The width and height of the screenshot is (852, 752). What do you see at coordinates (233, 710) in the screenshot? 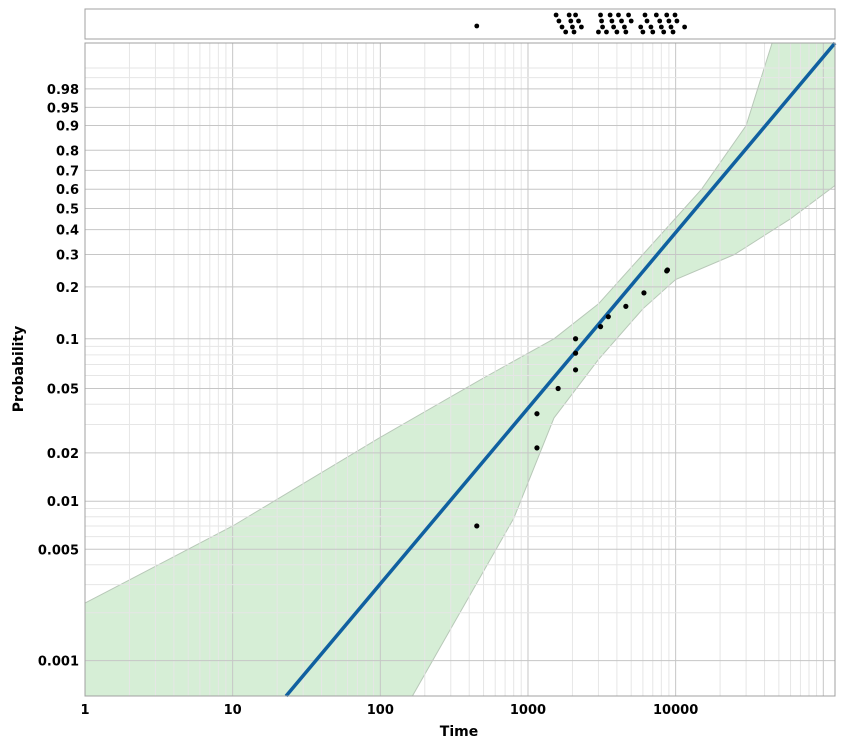
I see `x-tick-label: 10` at bounding box center [233, 710].